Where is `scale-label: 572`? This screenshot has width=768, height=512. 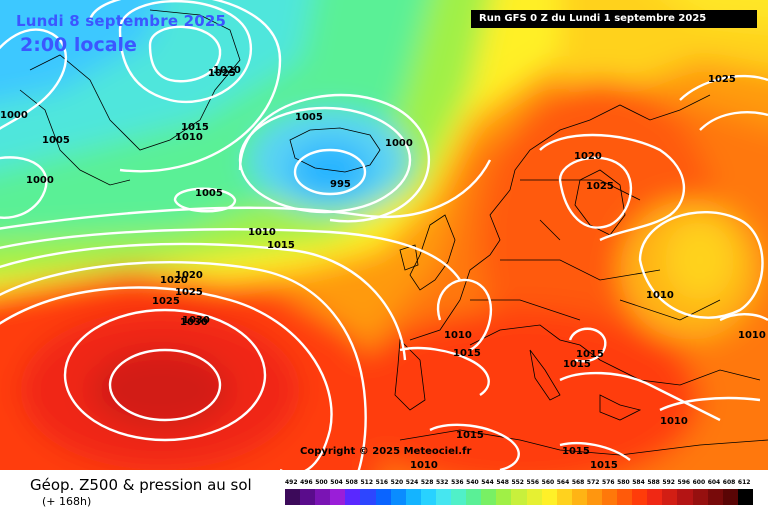
scale-label: 572 is located at coordinates (593, 482).